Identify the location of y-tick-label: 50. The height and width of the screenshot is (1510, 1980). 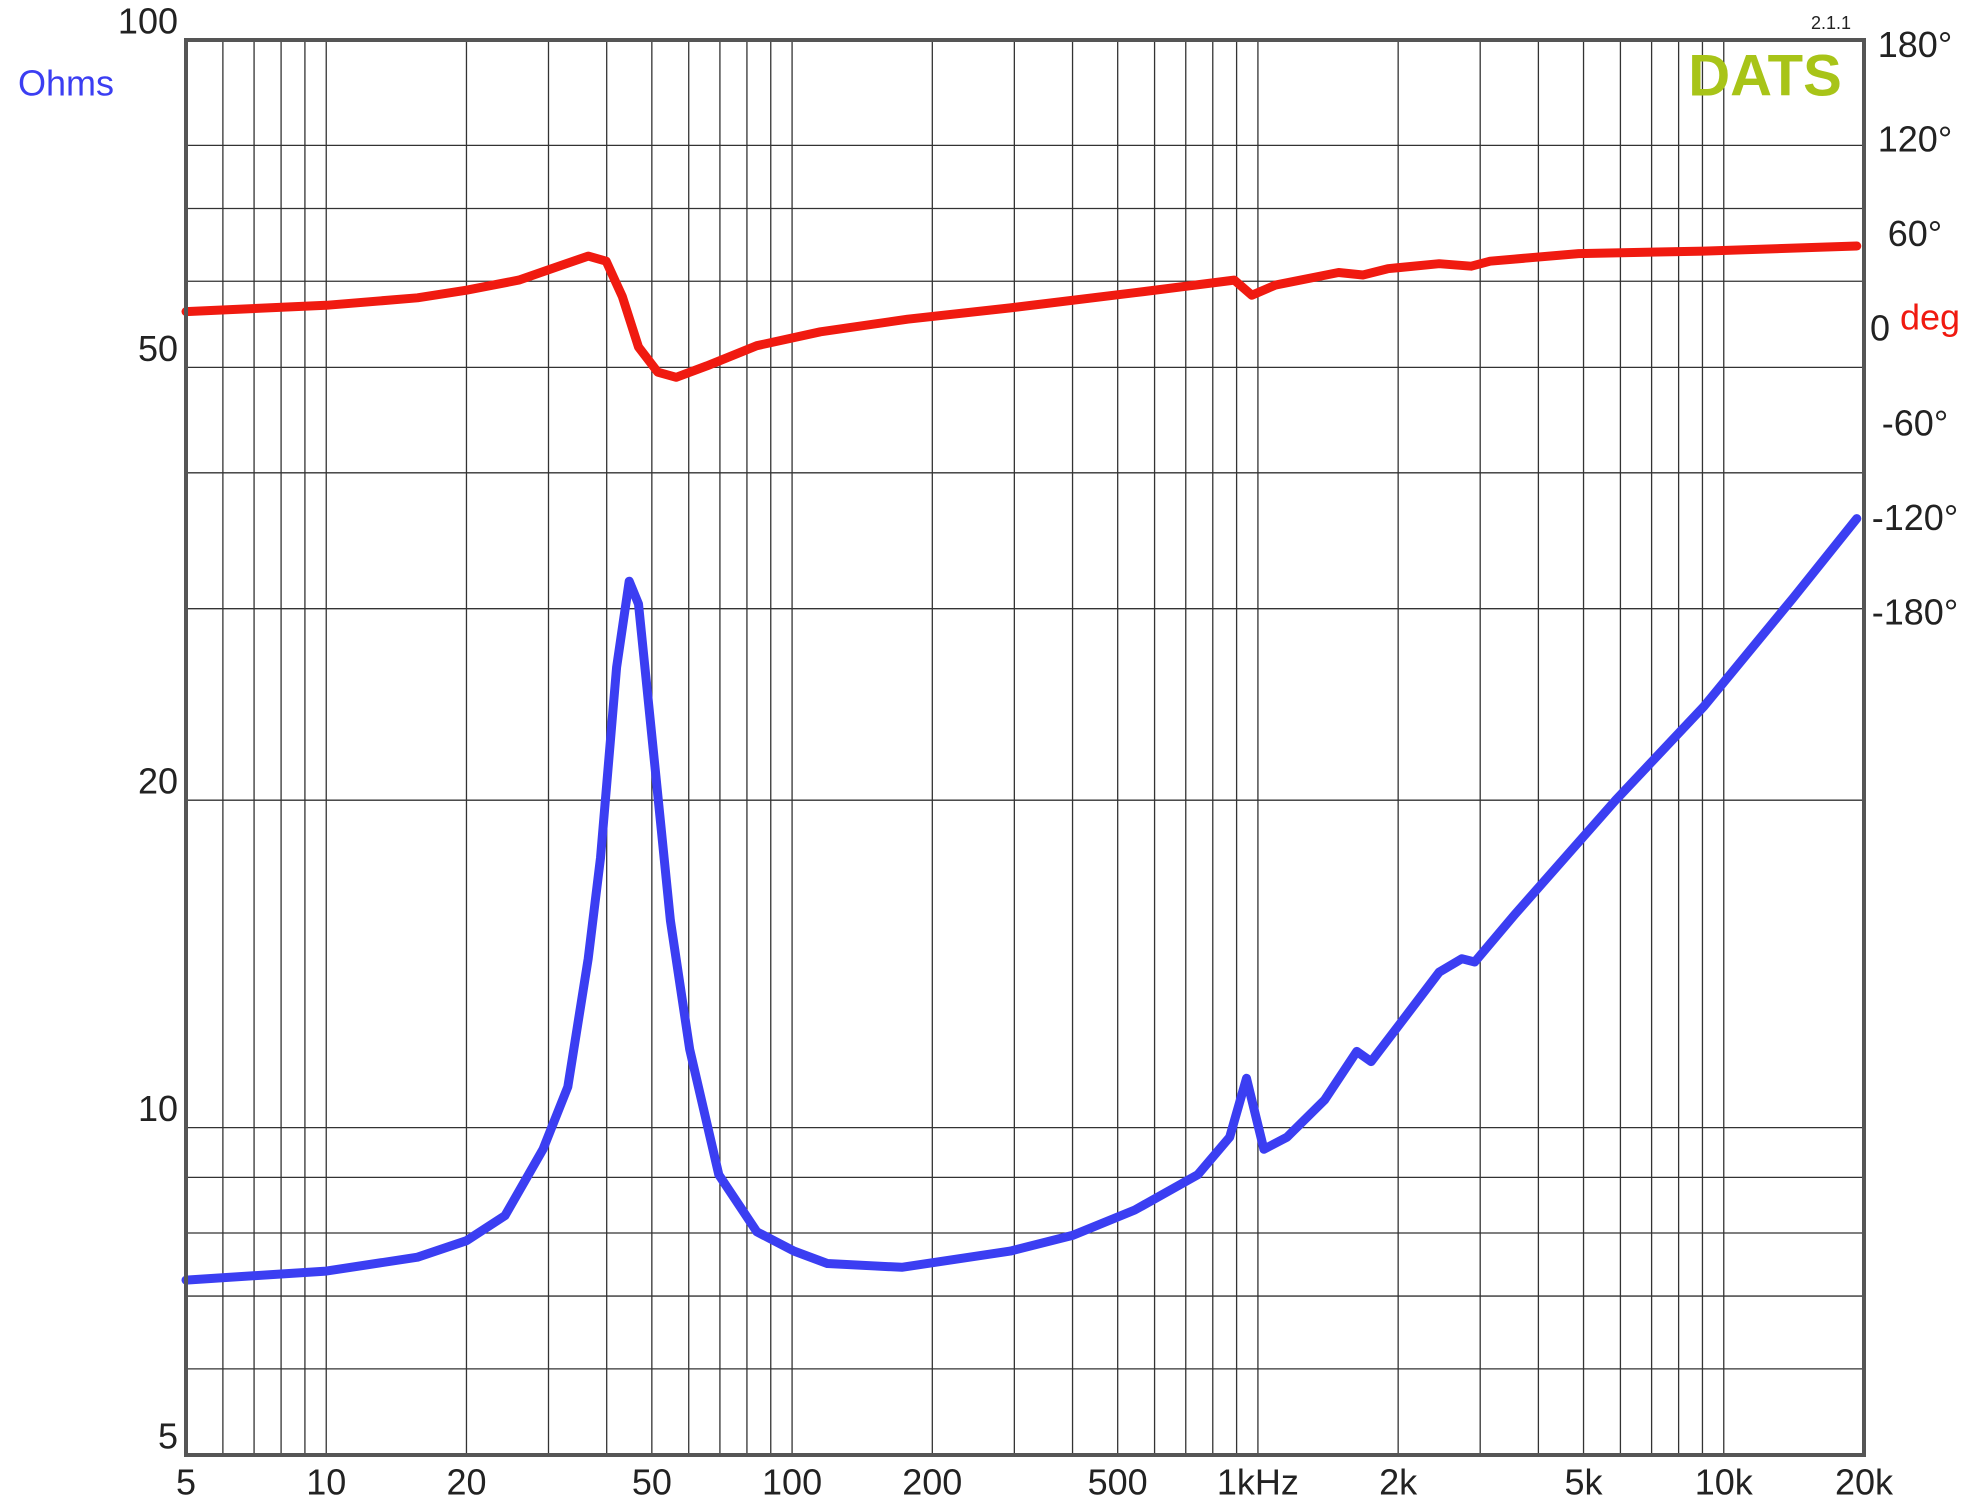
(158, 348).